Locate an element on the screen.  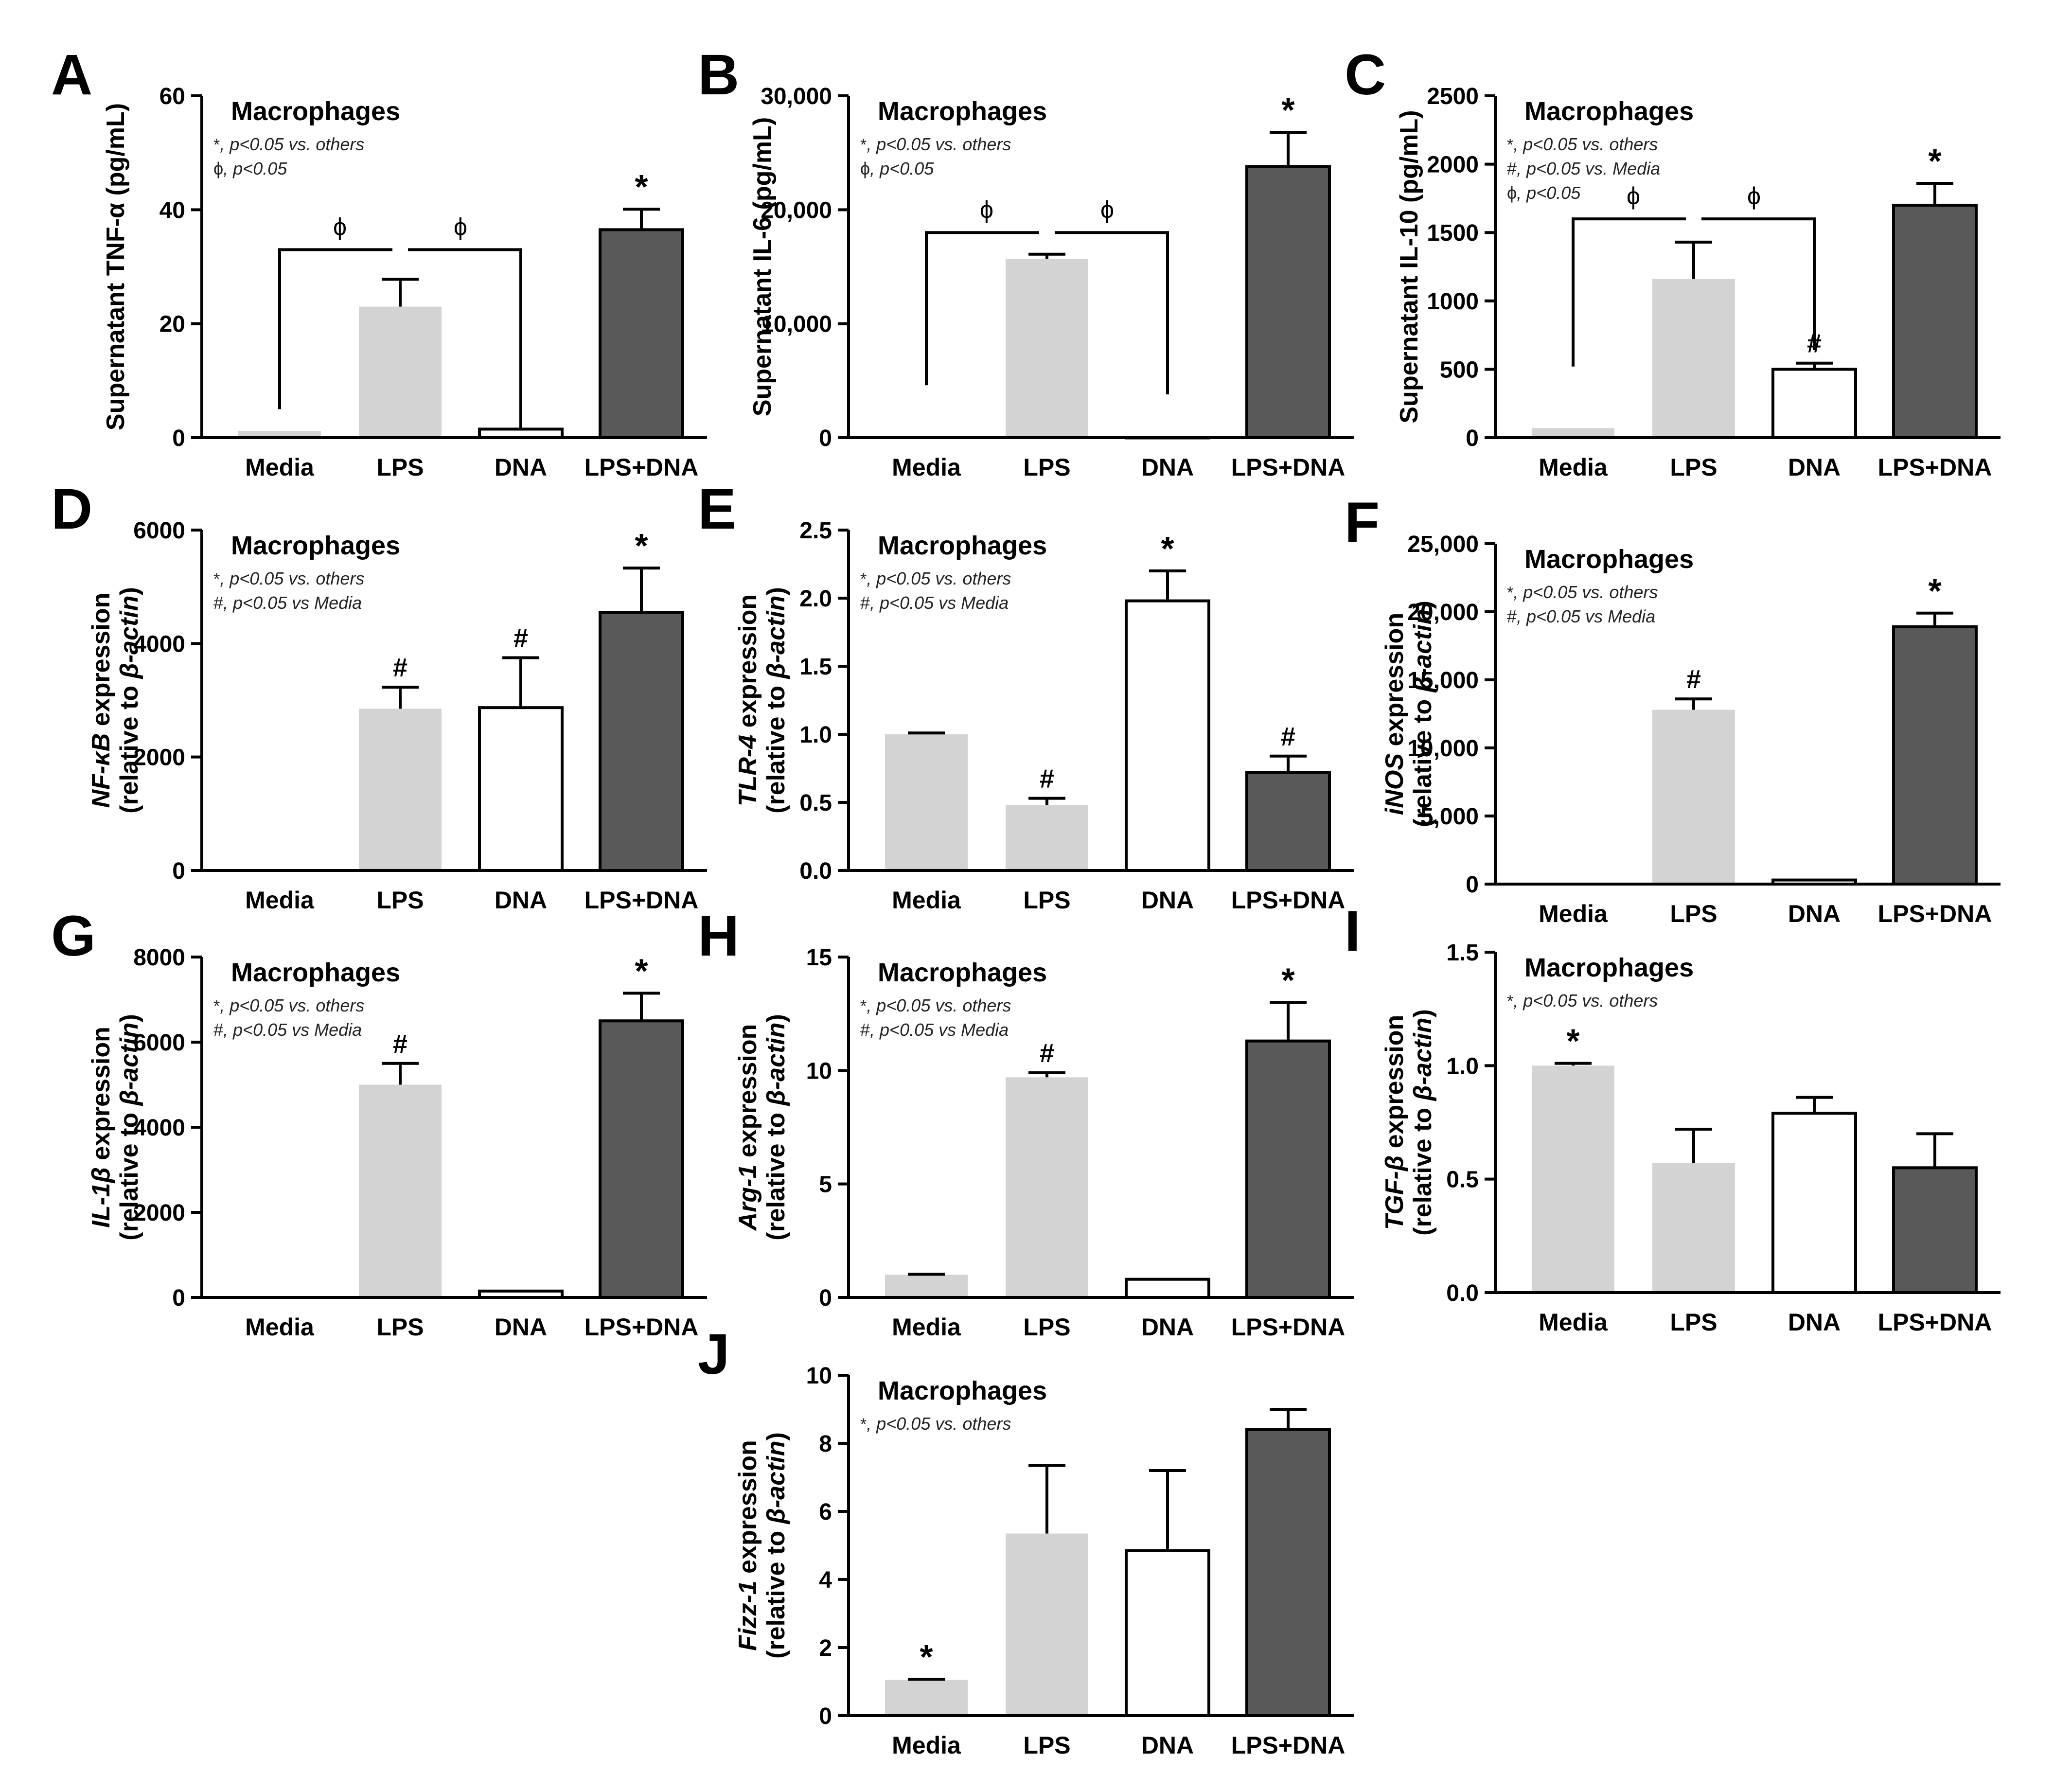
panel-letter-i: I is located at coordinates (1353, 931).